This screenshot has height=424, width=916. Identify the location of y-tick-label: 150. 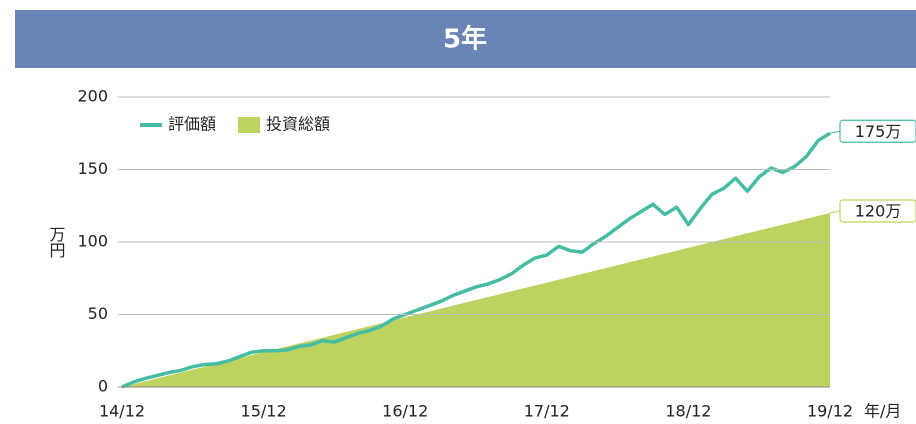
(92, 168).